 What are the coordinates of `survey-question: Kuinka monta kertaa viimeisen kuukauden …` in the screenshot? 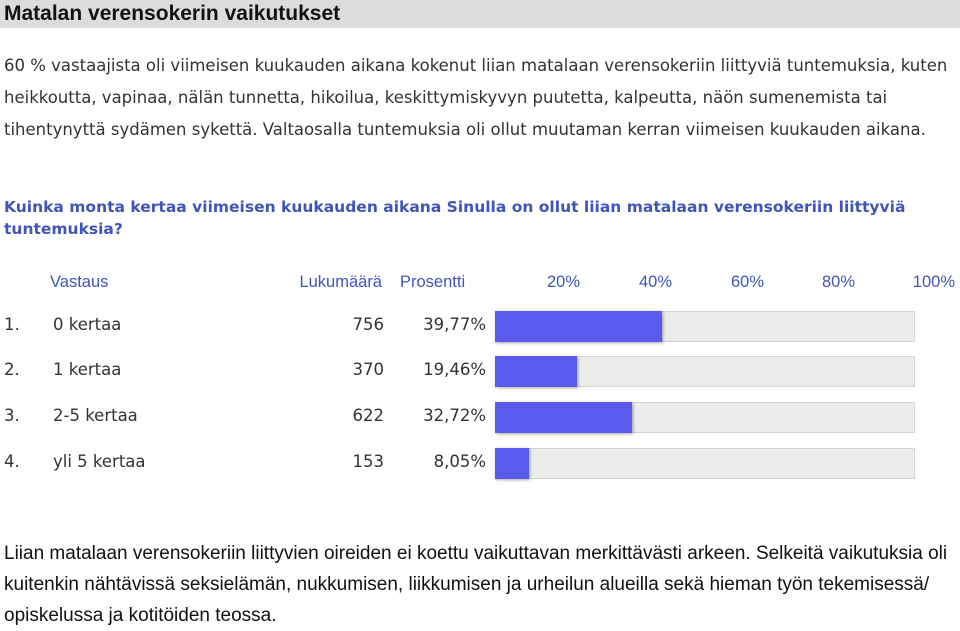 It's located at (455, 218).